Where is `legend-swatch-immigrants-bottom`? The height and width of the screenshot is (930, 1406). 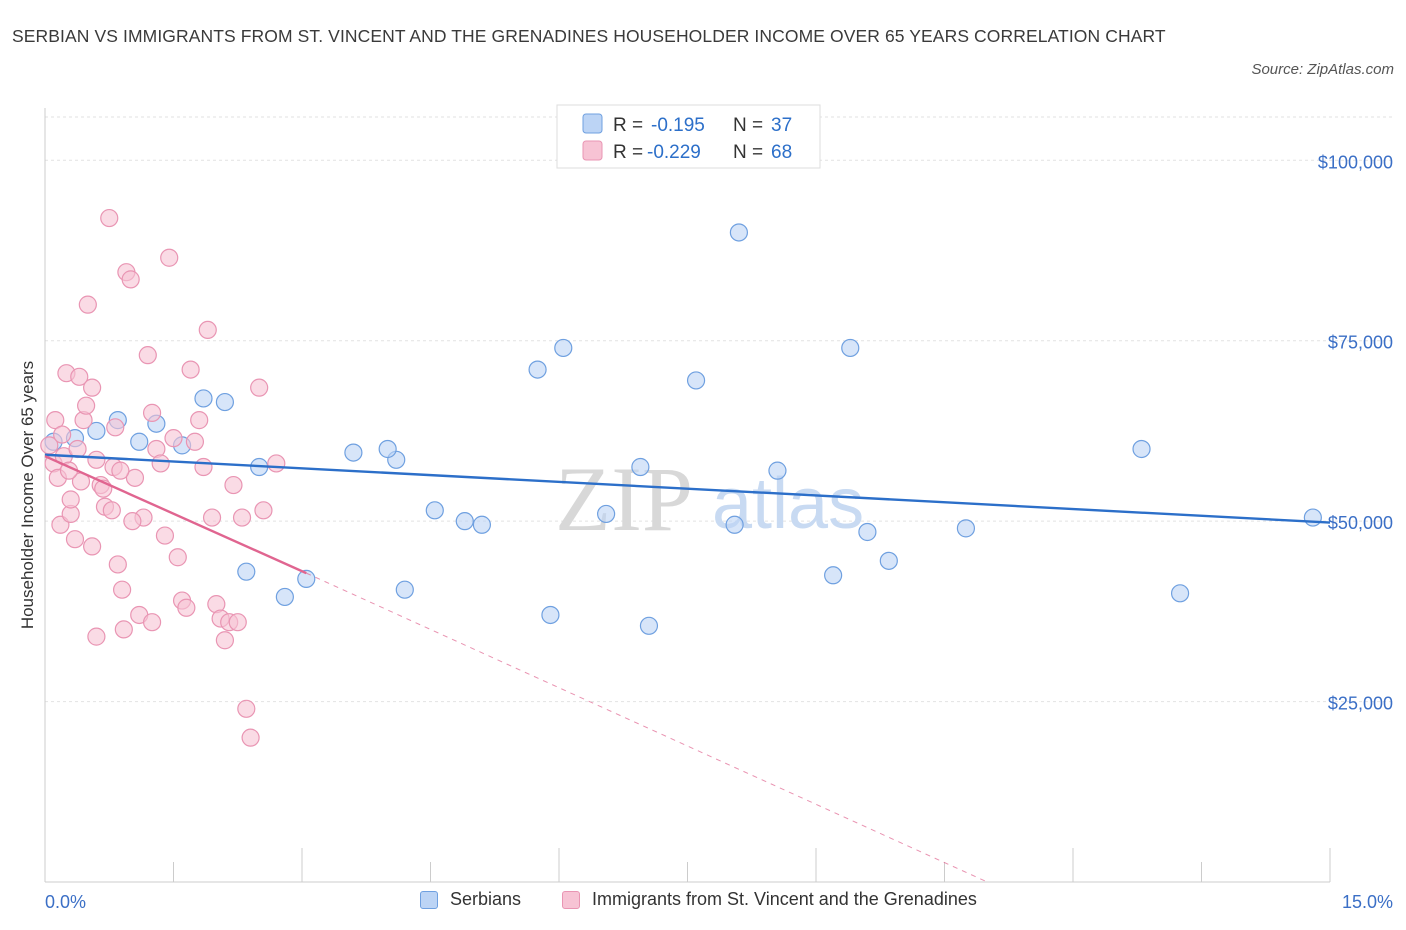
legend-swatch-immigrants-bottom is located at coordinates (571, 899).